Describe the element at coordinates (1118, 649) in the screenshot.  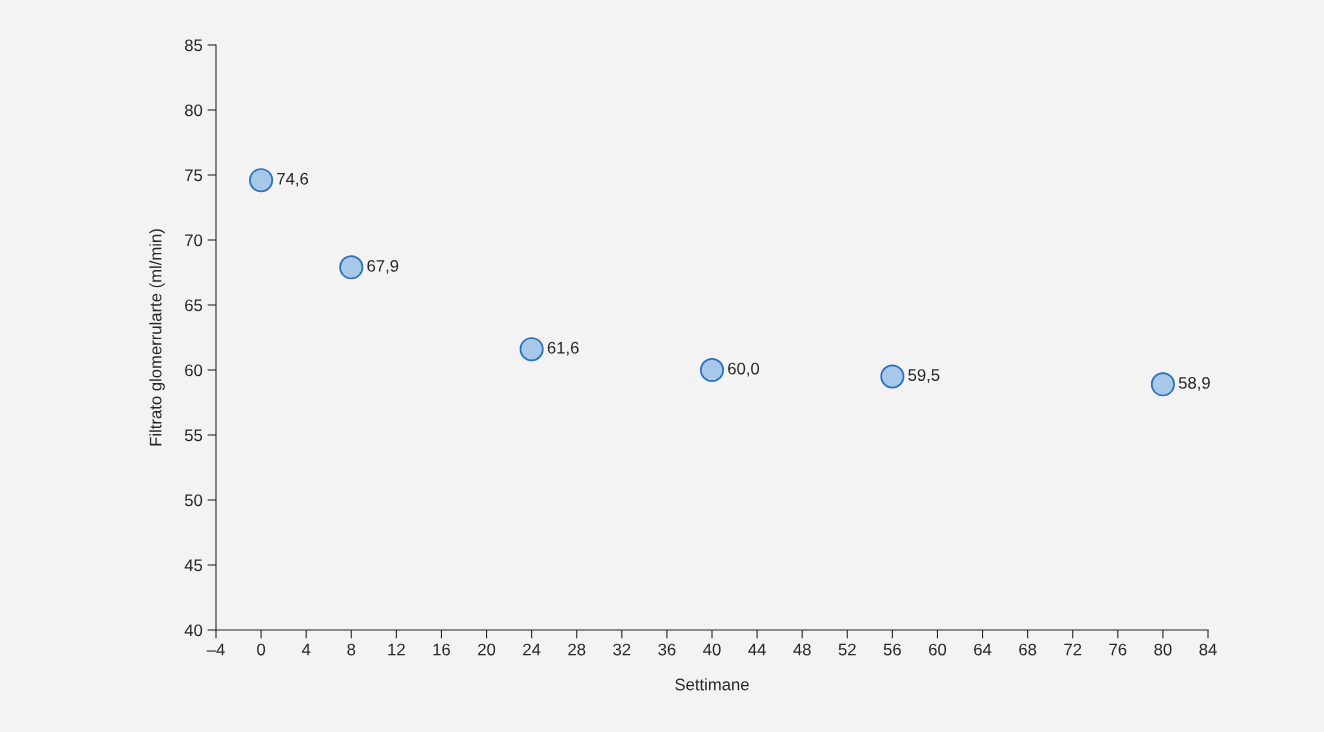
I see `x-tick-label: 76` at that location.